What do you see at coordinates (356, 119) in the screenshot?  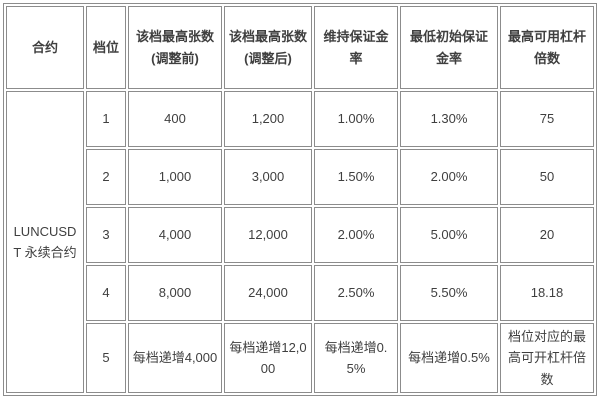 I see `maintenance-margin-cell: 1.00%` at bounding box center [356, 119].